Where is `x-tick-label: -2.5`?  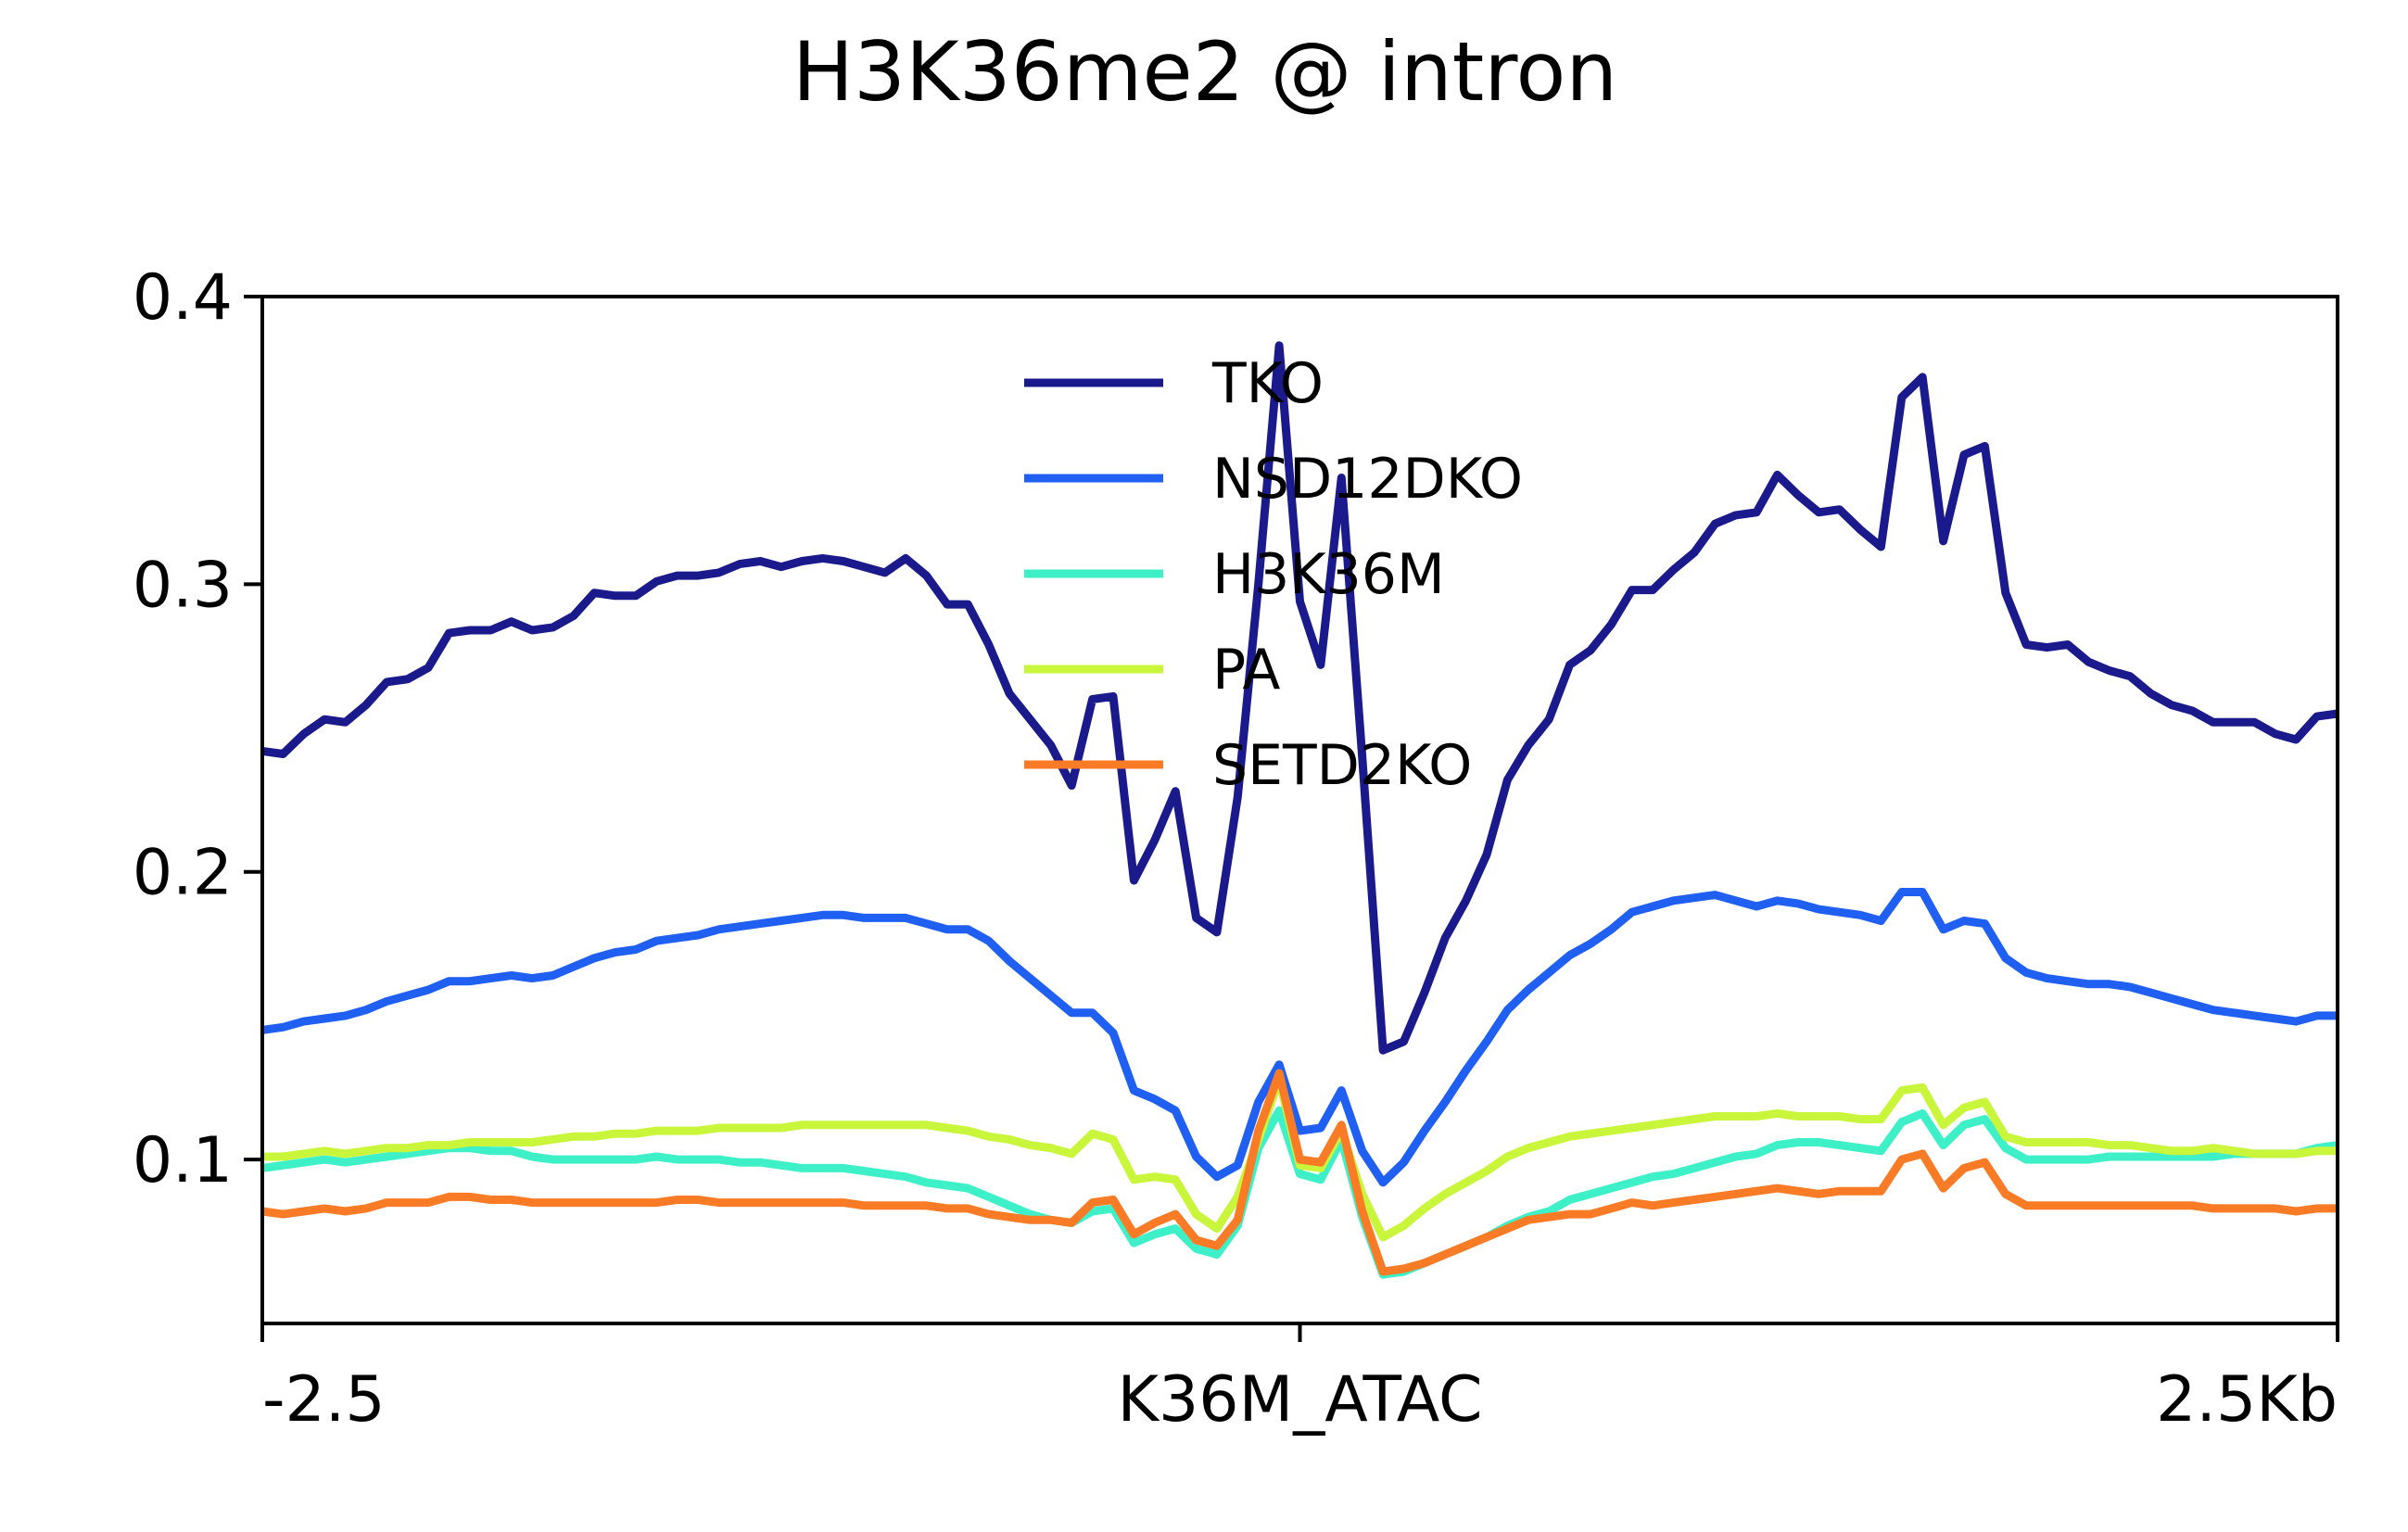
x-tick-label: -2.5 is located at coordinates (324, 1400).